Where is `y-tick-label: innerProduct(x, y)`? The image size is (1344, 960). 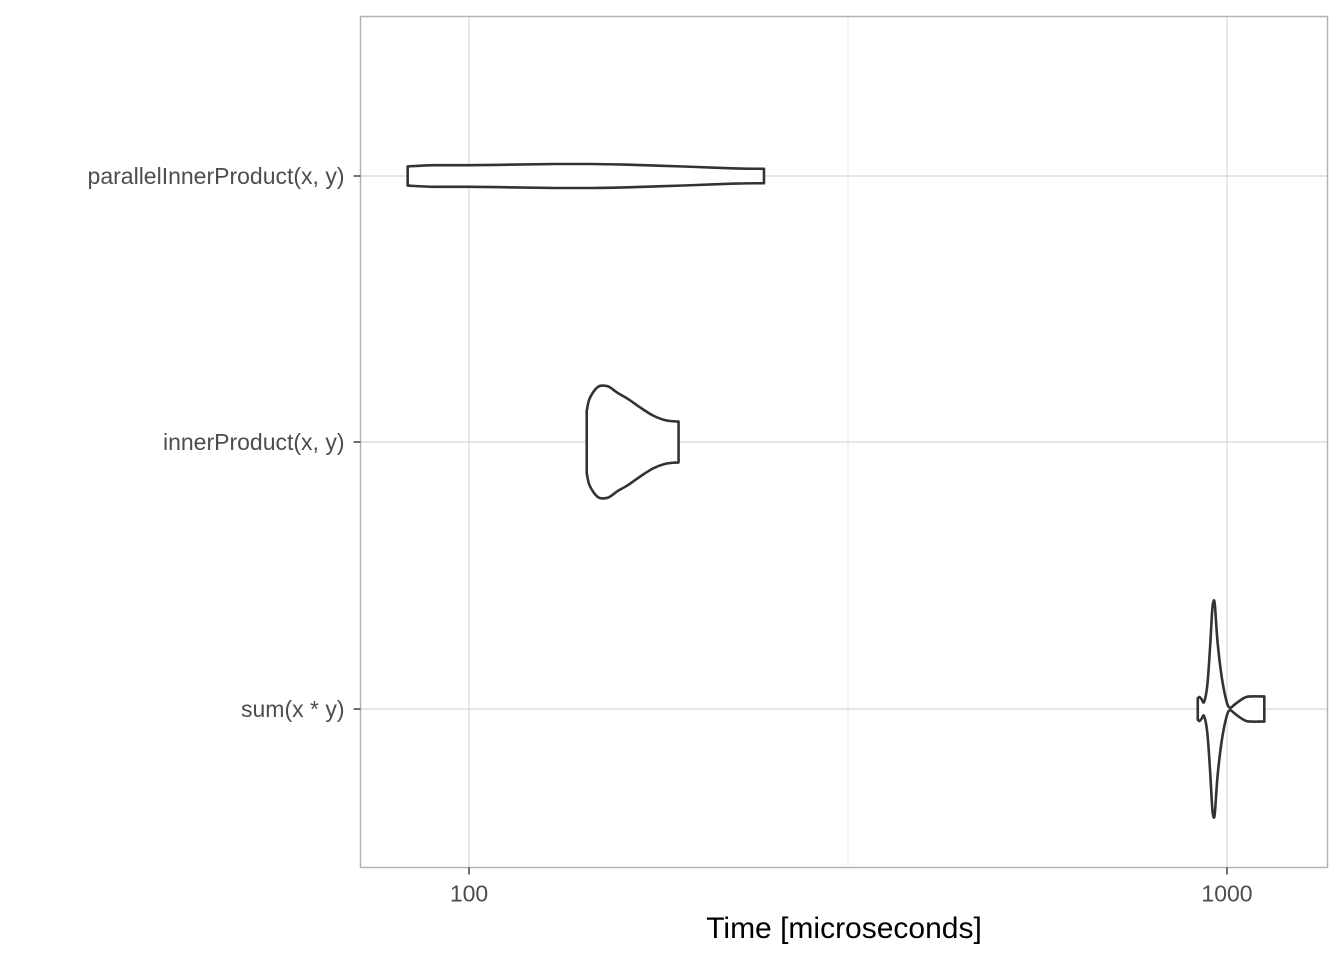 y-tick-label: innerProduct(x, y) is located at coordinates (254, 442).